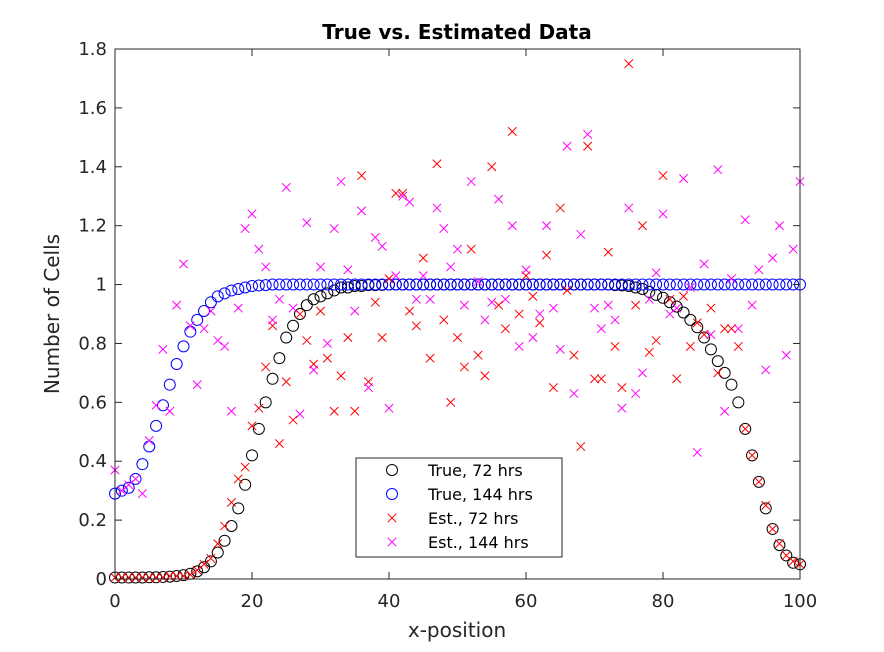  Describe the element at coordinates (392, 542) in the screenshot. I see `legend-marker` at that location.